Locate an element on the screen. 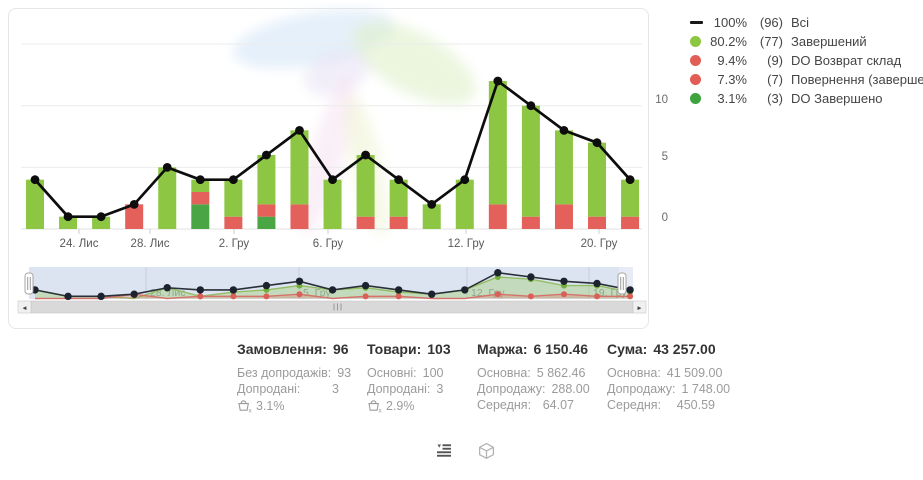 The height and width of the screenshot is (480, 923). stats-goods-header: Товари: 103 is located at coordinates (409, 349).